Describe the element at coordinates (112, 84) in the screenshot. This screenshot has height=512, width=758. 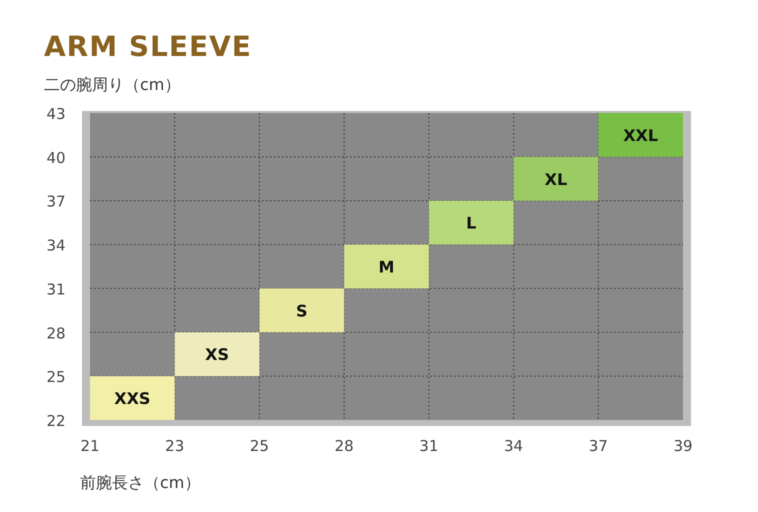
I see `y-axis-title: 二の腕周り（cm）` at that location.